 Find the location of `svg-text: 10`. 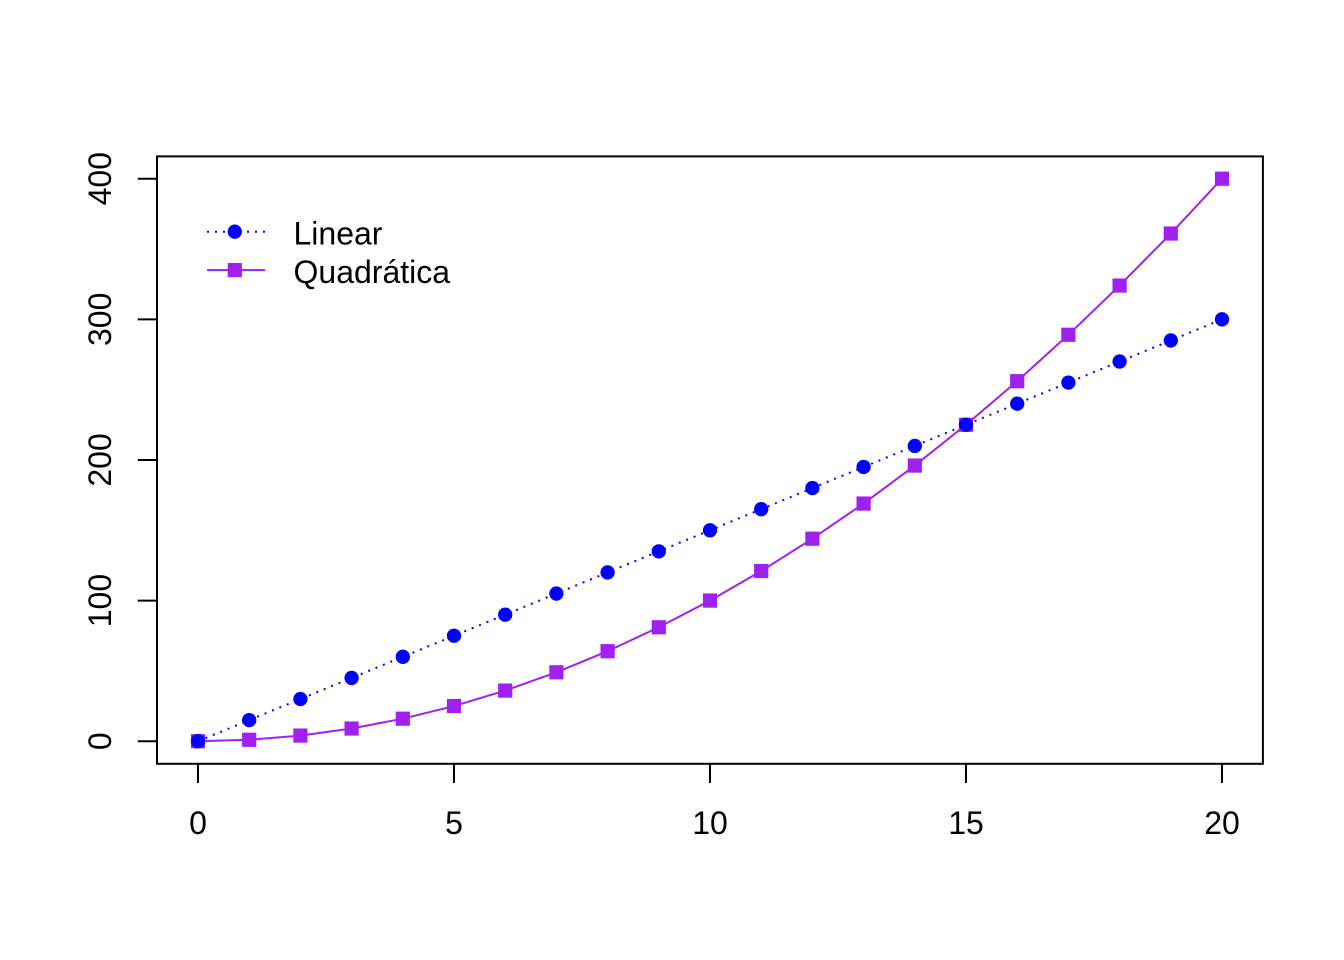

svg-text: 10 is located at coordinates (710, 823).